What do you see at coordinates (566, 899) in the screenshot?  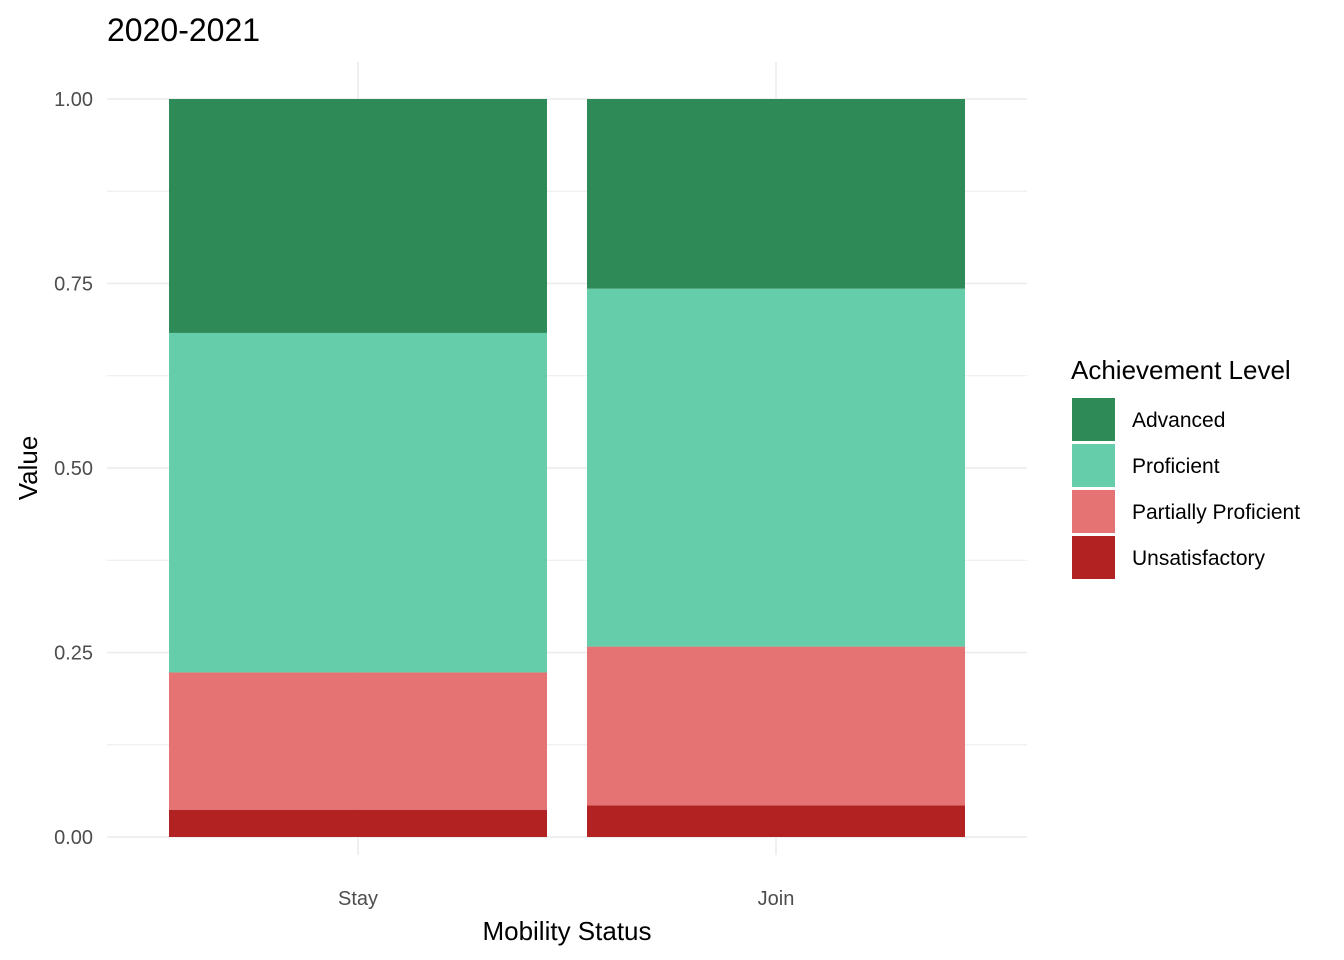 I see `x-tick-labels: Stay Join` at bounding box center [566, 899].